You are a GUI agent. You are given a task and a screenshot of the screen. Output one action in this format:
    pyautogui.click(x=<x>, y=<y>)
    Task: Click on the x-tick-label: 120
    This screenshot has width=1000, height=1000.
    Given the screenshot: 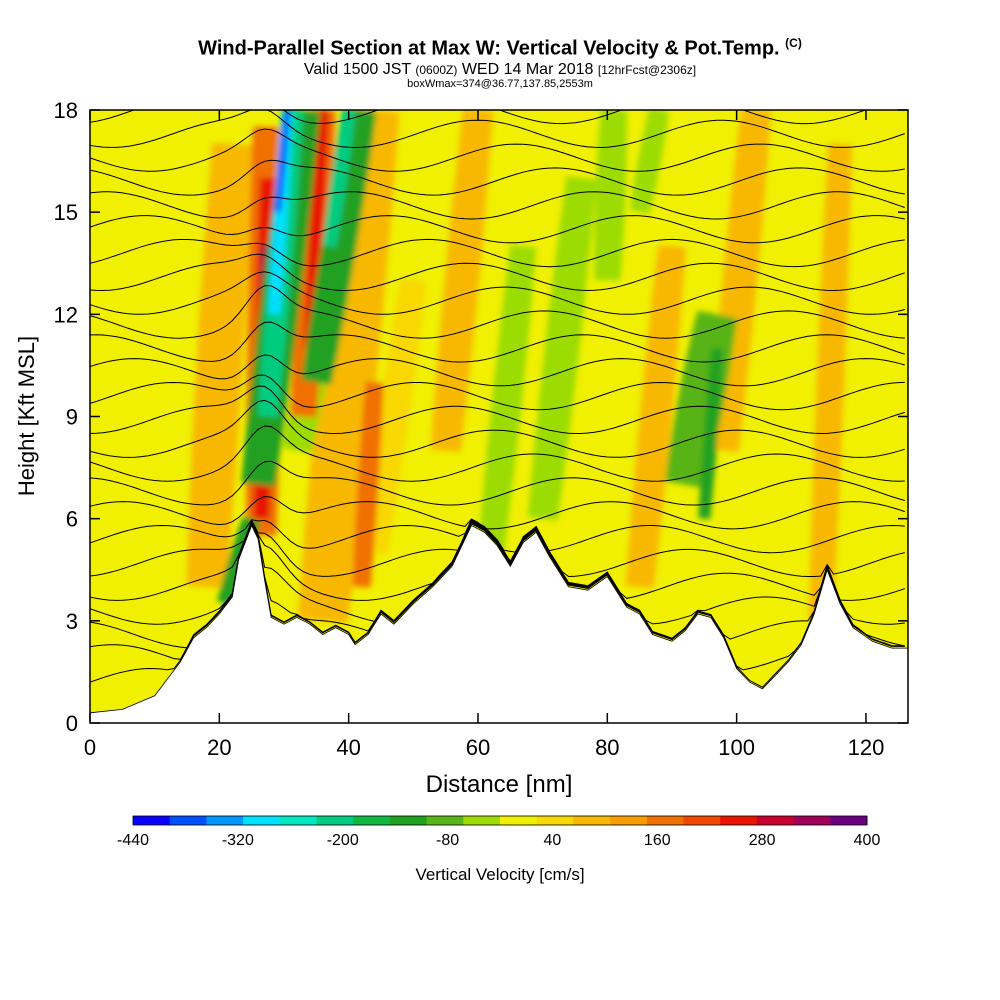 What is the action you would take?
    pyautogui.click(x=866, y=747)
    